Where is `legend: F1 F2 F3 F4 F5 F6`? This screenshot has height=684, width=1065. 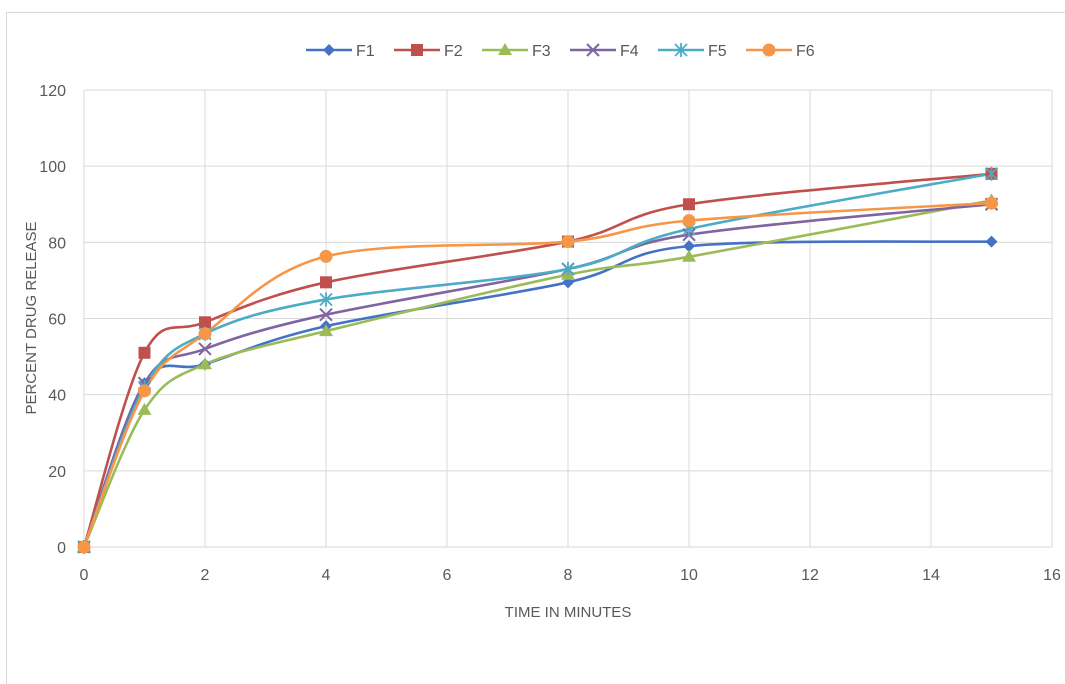
legend: F1 F2 F3 F4 F5 F6 is located at coordinates (560, 51).